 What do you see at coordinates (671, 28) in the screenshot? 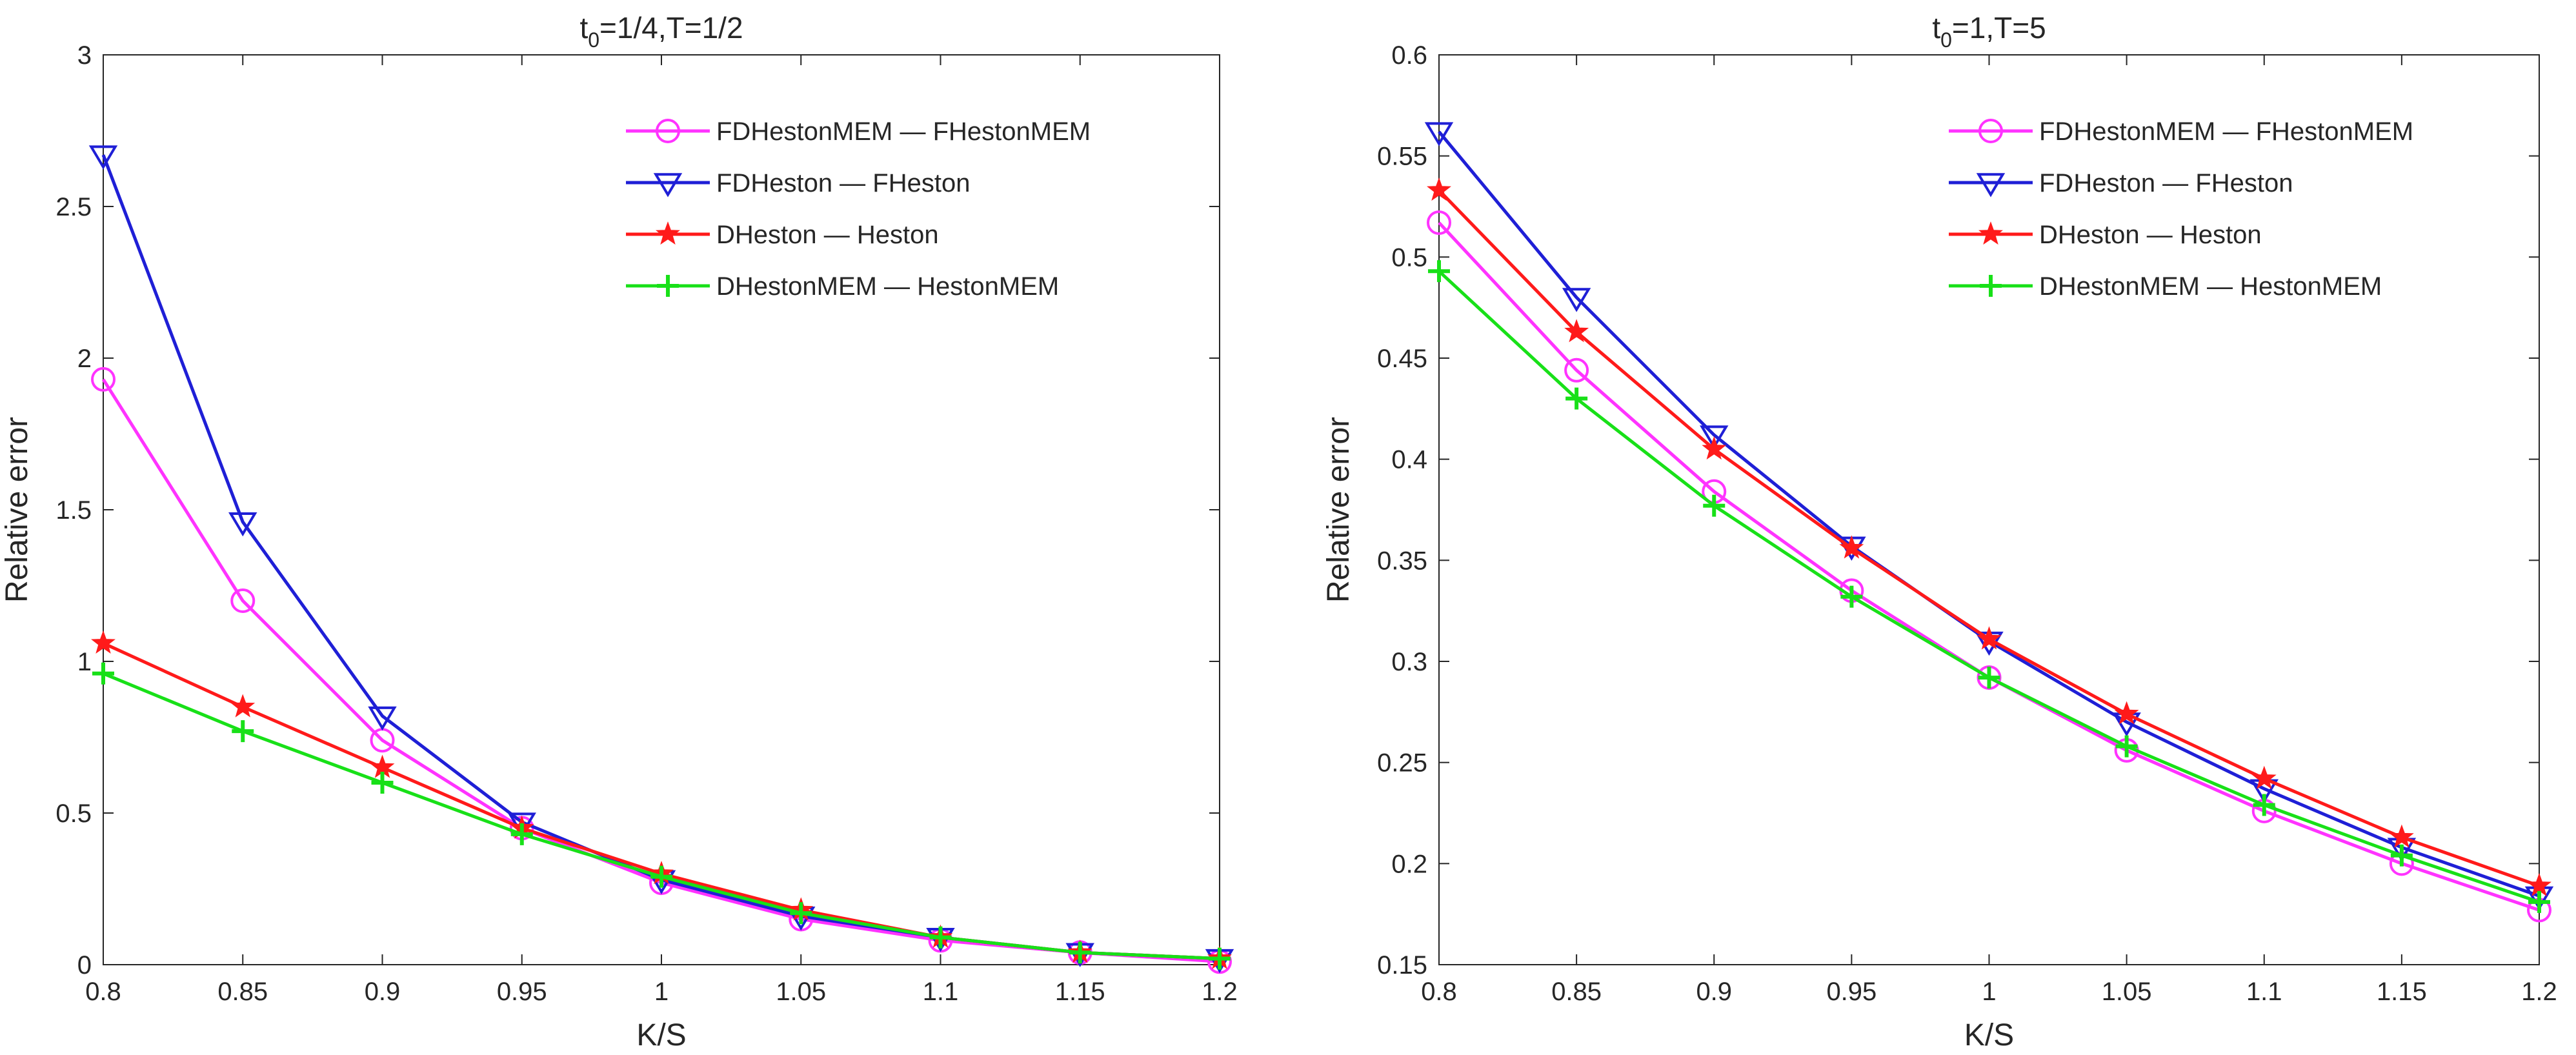
I see `chart-title-rest: =1/4,T=1/2` at bounding box center [671, 28].